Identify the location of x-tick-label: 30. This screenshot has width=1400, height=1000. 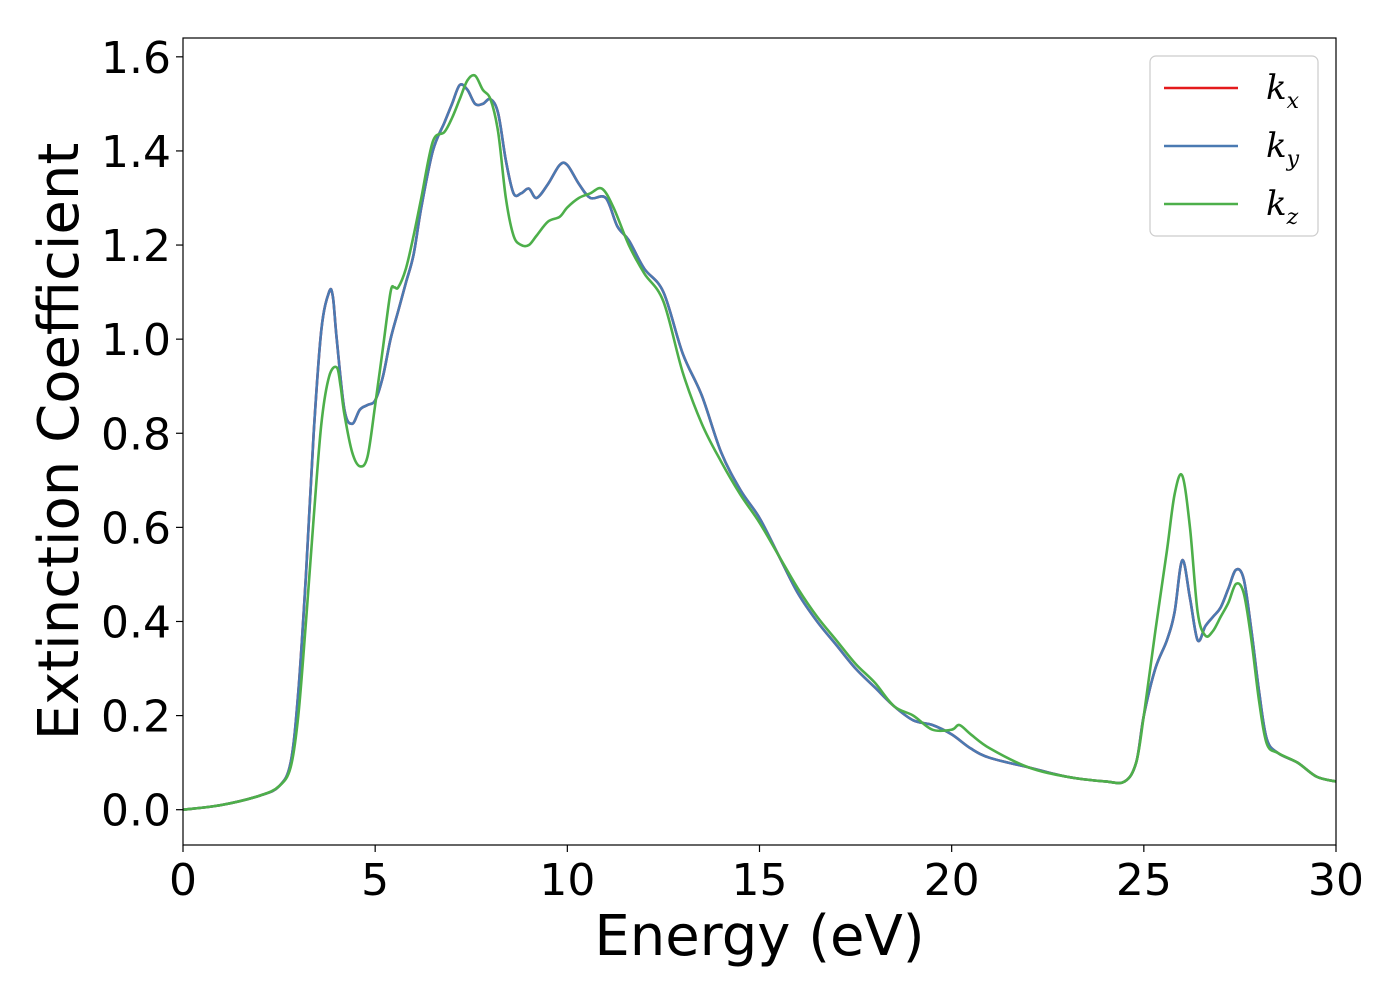
(1336, 880).